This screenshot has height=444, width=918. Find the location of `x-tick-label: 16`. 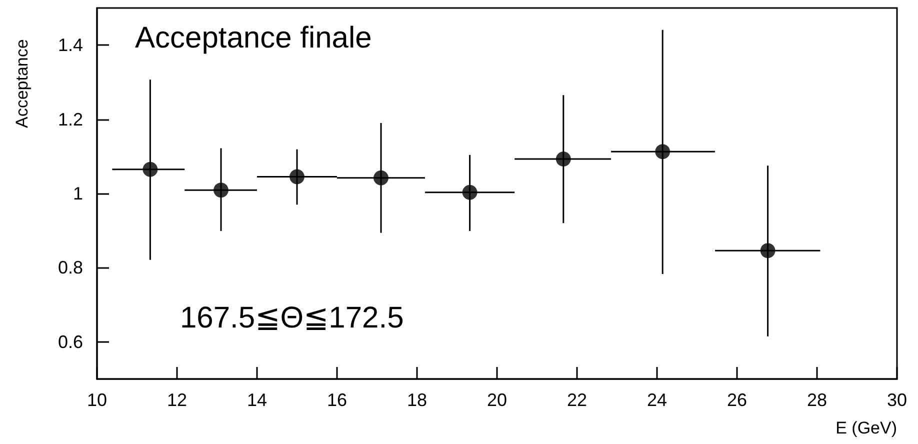

x-tick-label: 16 is located at coordinates (337, 400).